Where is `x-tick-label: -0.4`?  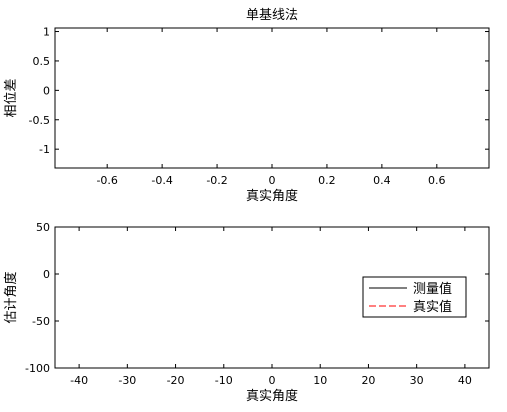 x-tick-label: -0.4 is located at coordinates (161, 180).